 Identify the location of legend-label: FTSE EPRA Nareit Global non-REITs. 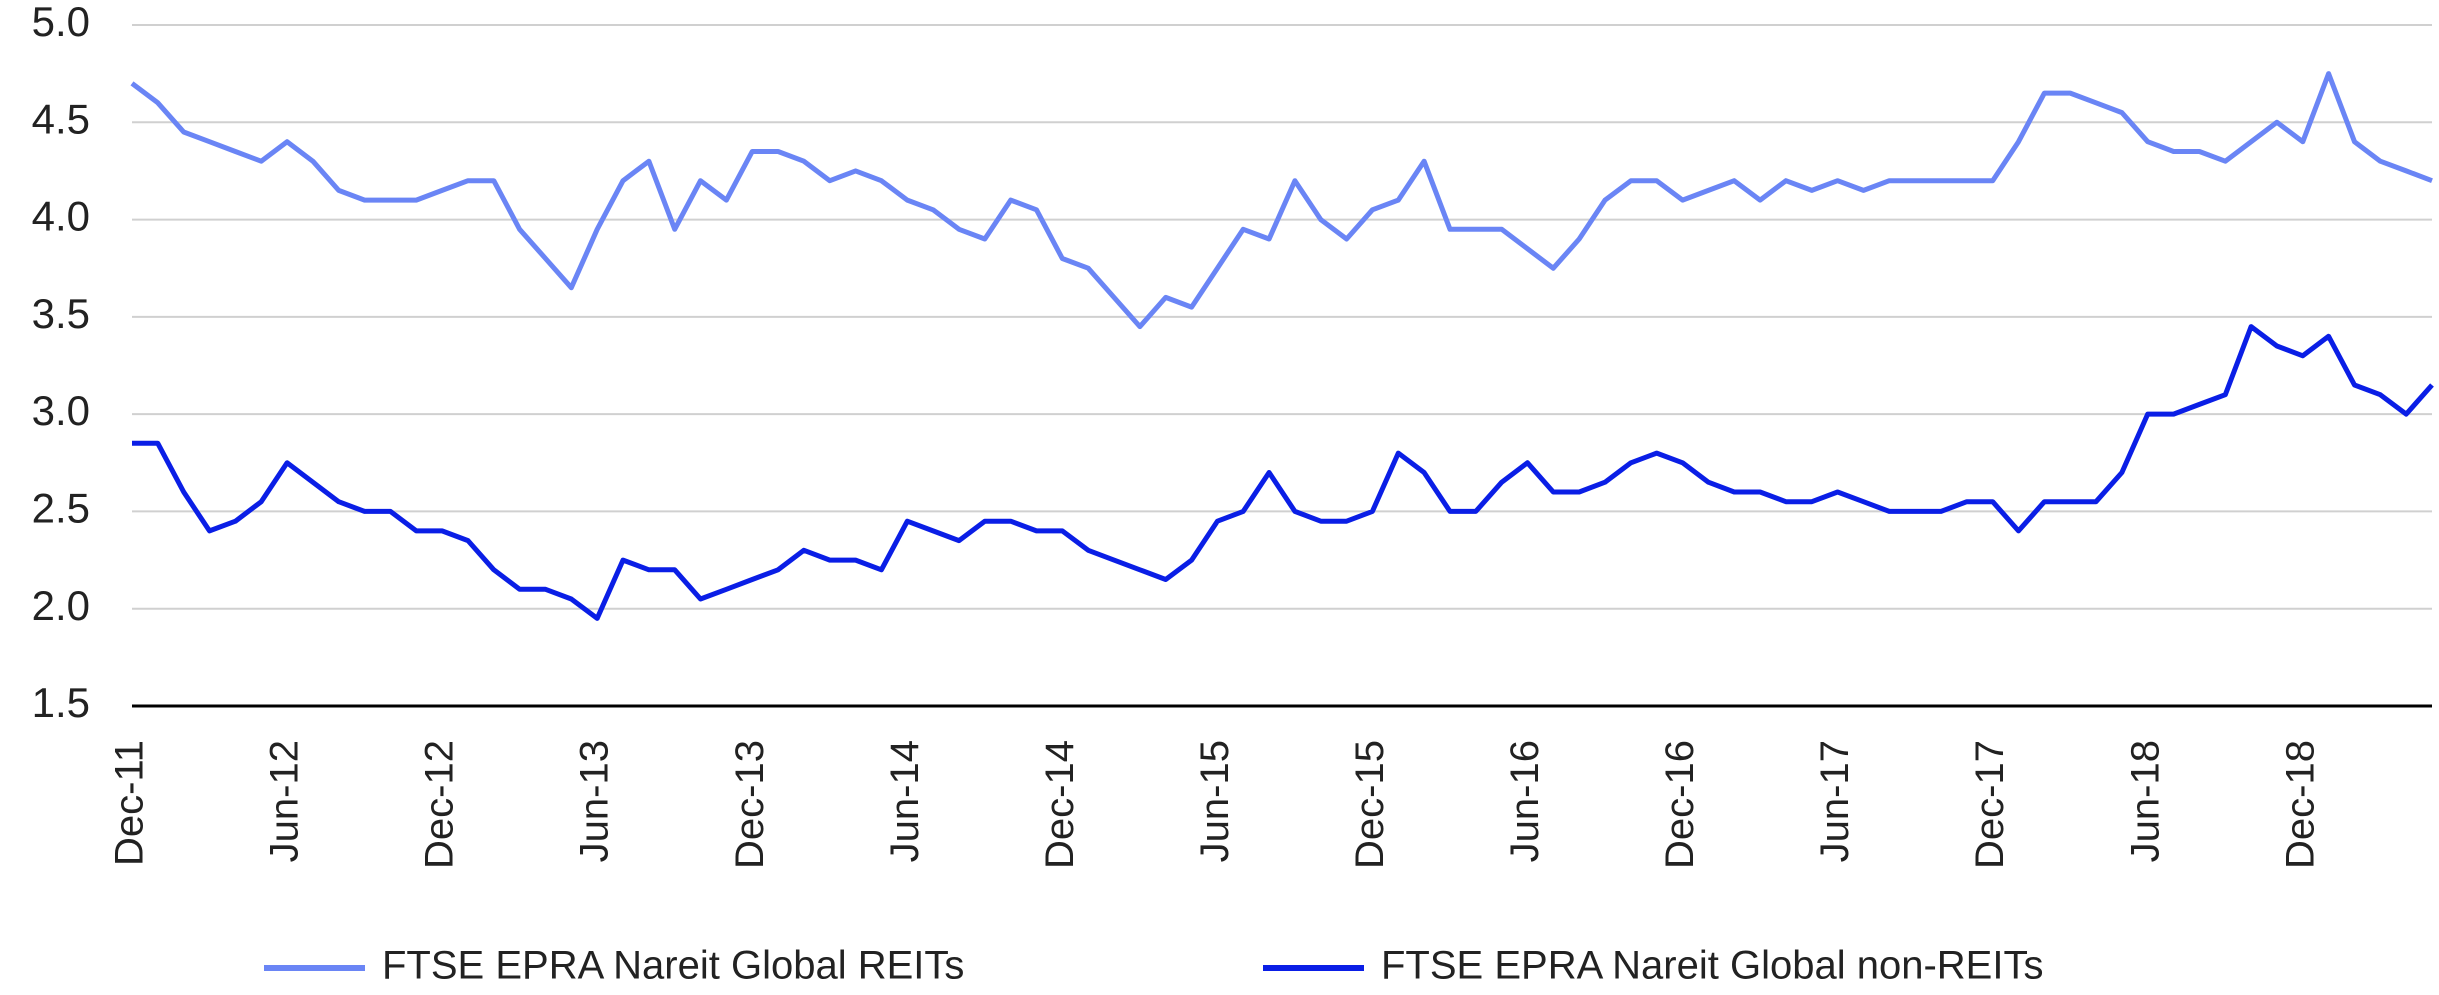
(1712, 966).